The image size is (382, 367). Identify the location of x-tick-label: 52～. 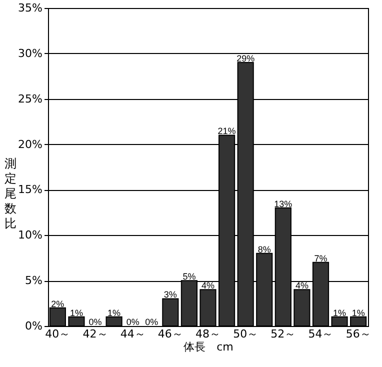
(283, 334).